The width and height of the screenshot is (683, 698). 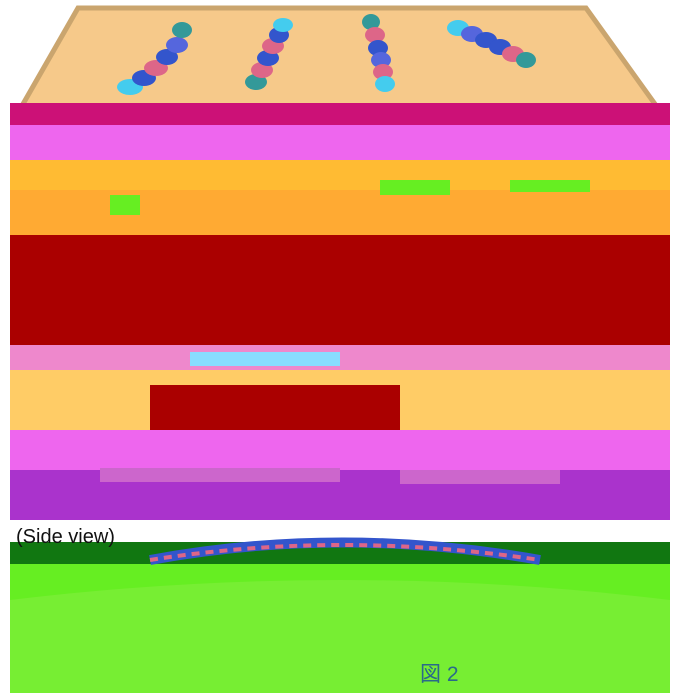 I want to click on side-view-label: (Side view), so click(x=65, y=537).